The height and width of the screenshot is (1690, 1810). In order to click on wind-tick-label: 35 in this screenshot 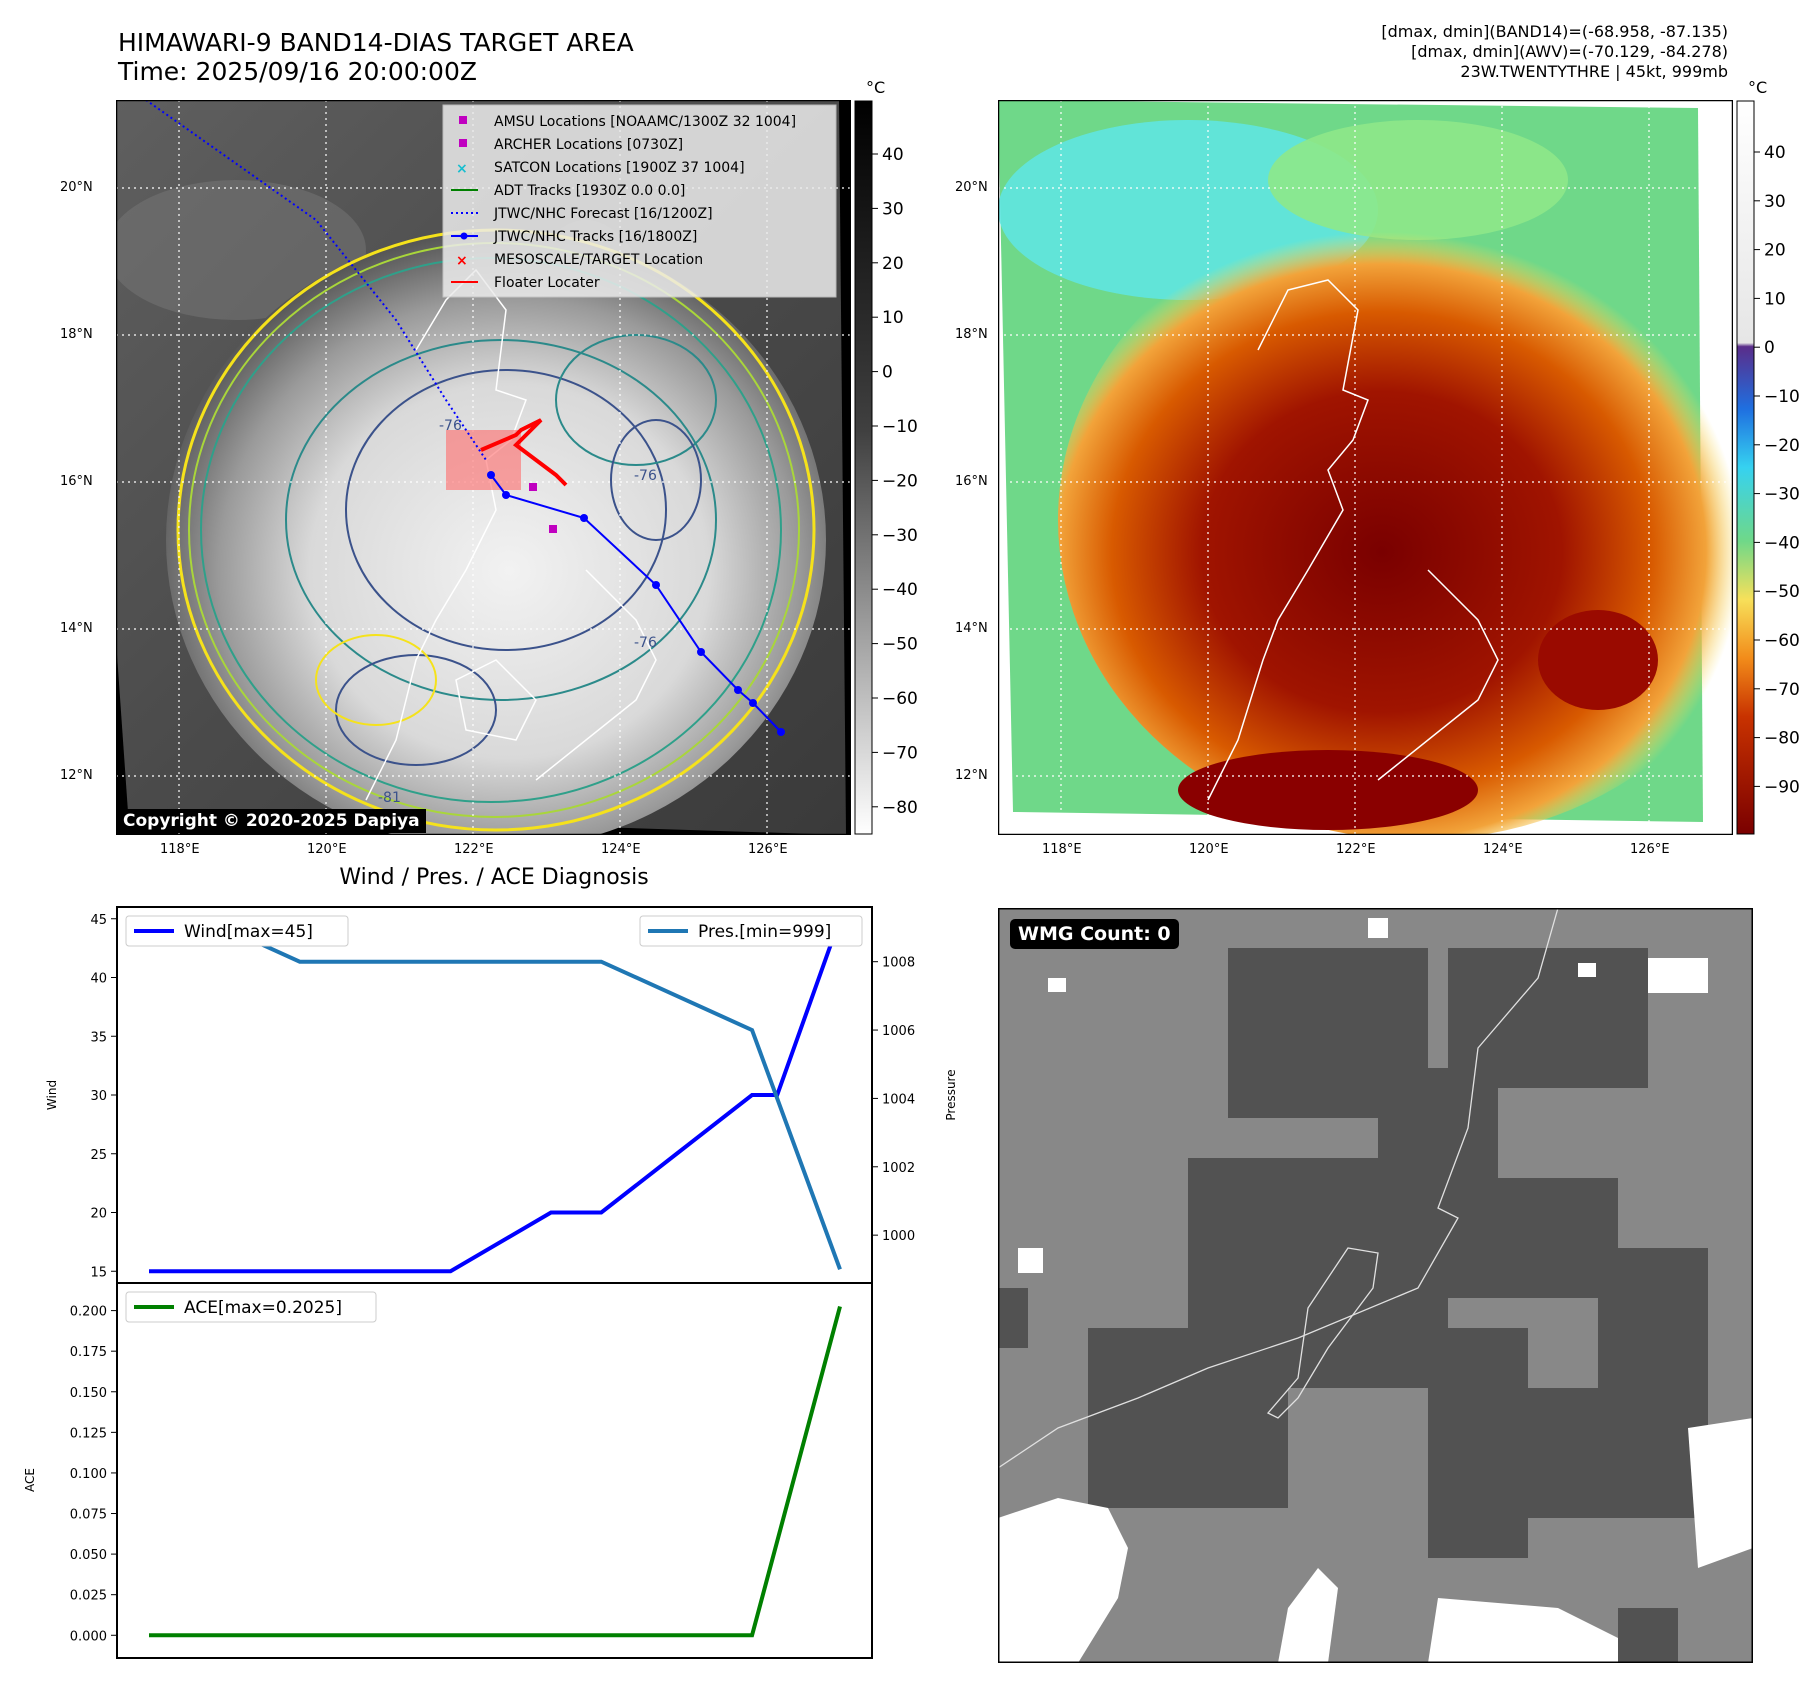, I will do `click(98, 1037)`.